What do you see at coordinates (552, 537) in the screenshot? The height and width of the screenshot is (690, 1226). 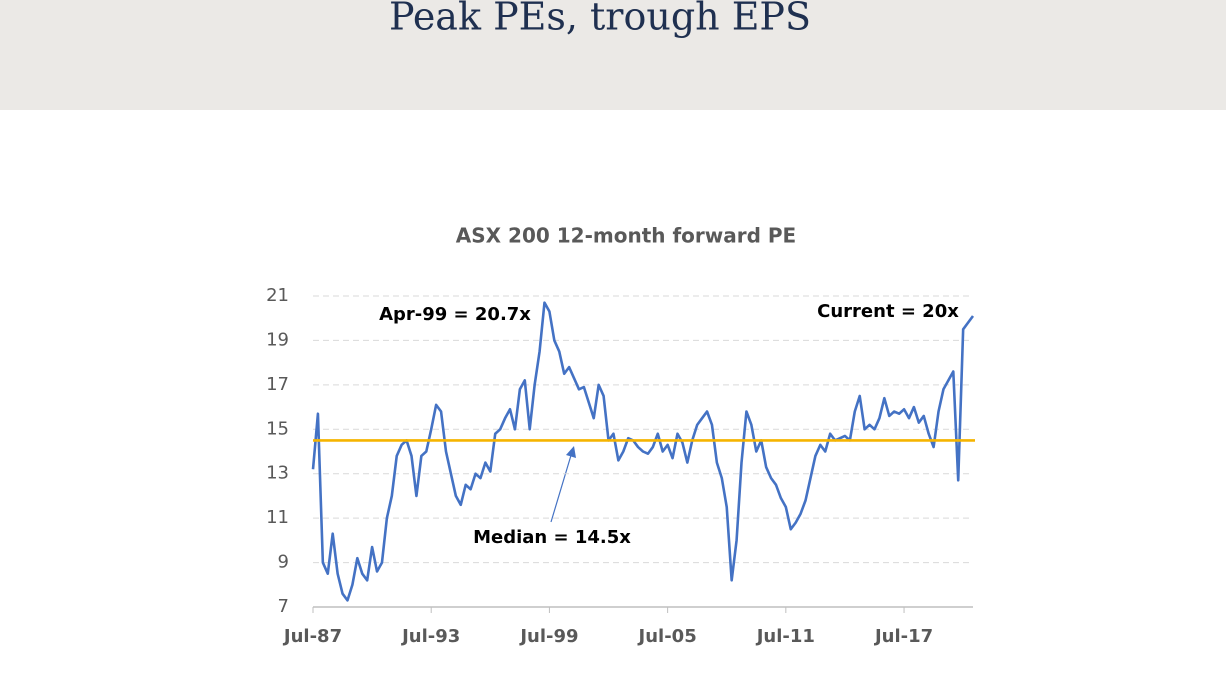 I see `annotation: Median = 14.5x` at bounding box center [552, 537].